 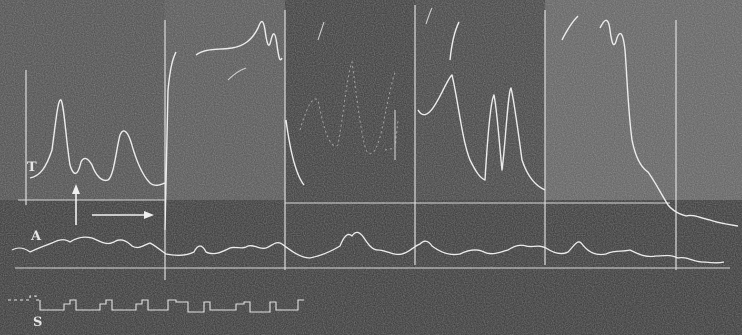 I want to click on signal-trace, so click(x=156, y=304).